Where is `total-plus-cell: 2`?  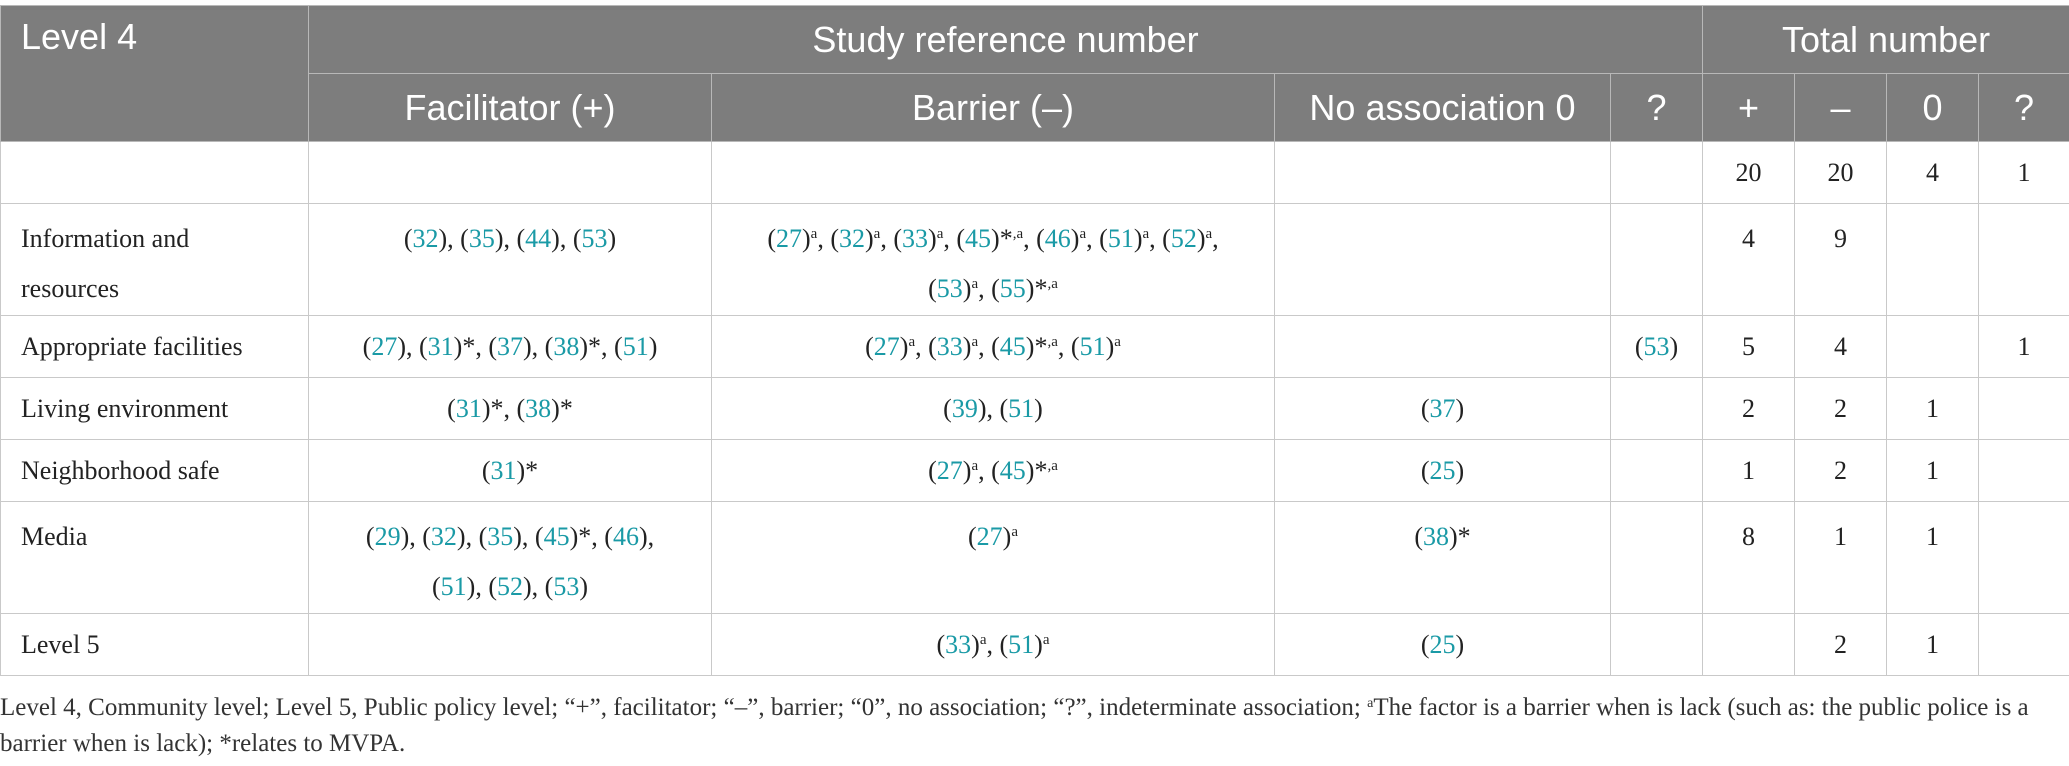
total-plus-cell: 2 is located at coordinates (1749, 408).